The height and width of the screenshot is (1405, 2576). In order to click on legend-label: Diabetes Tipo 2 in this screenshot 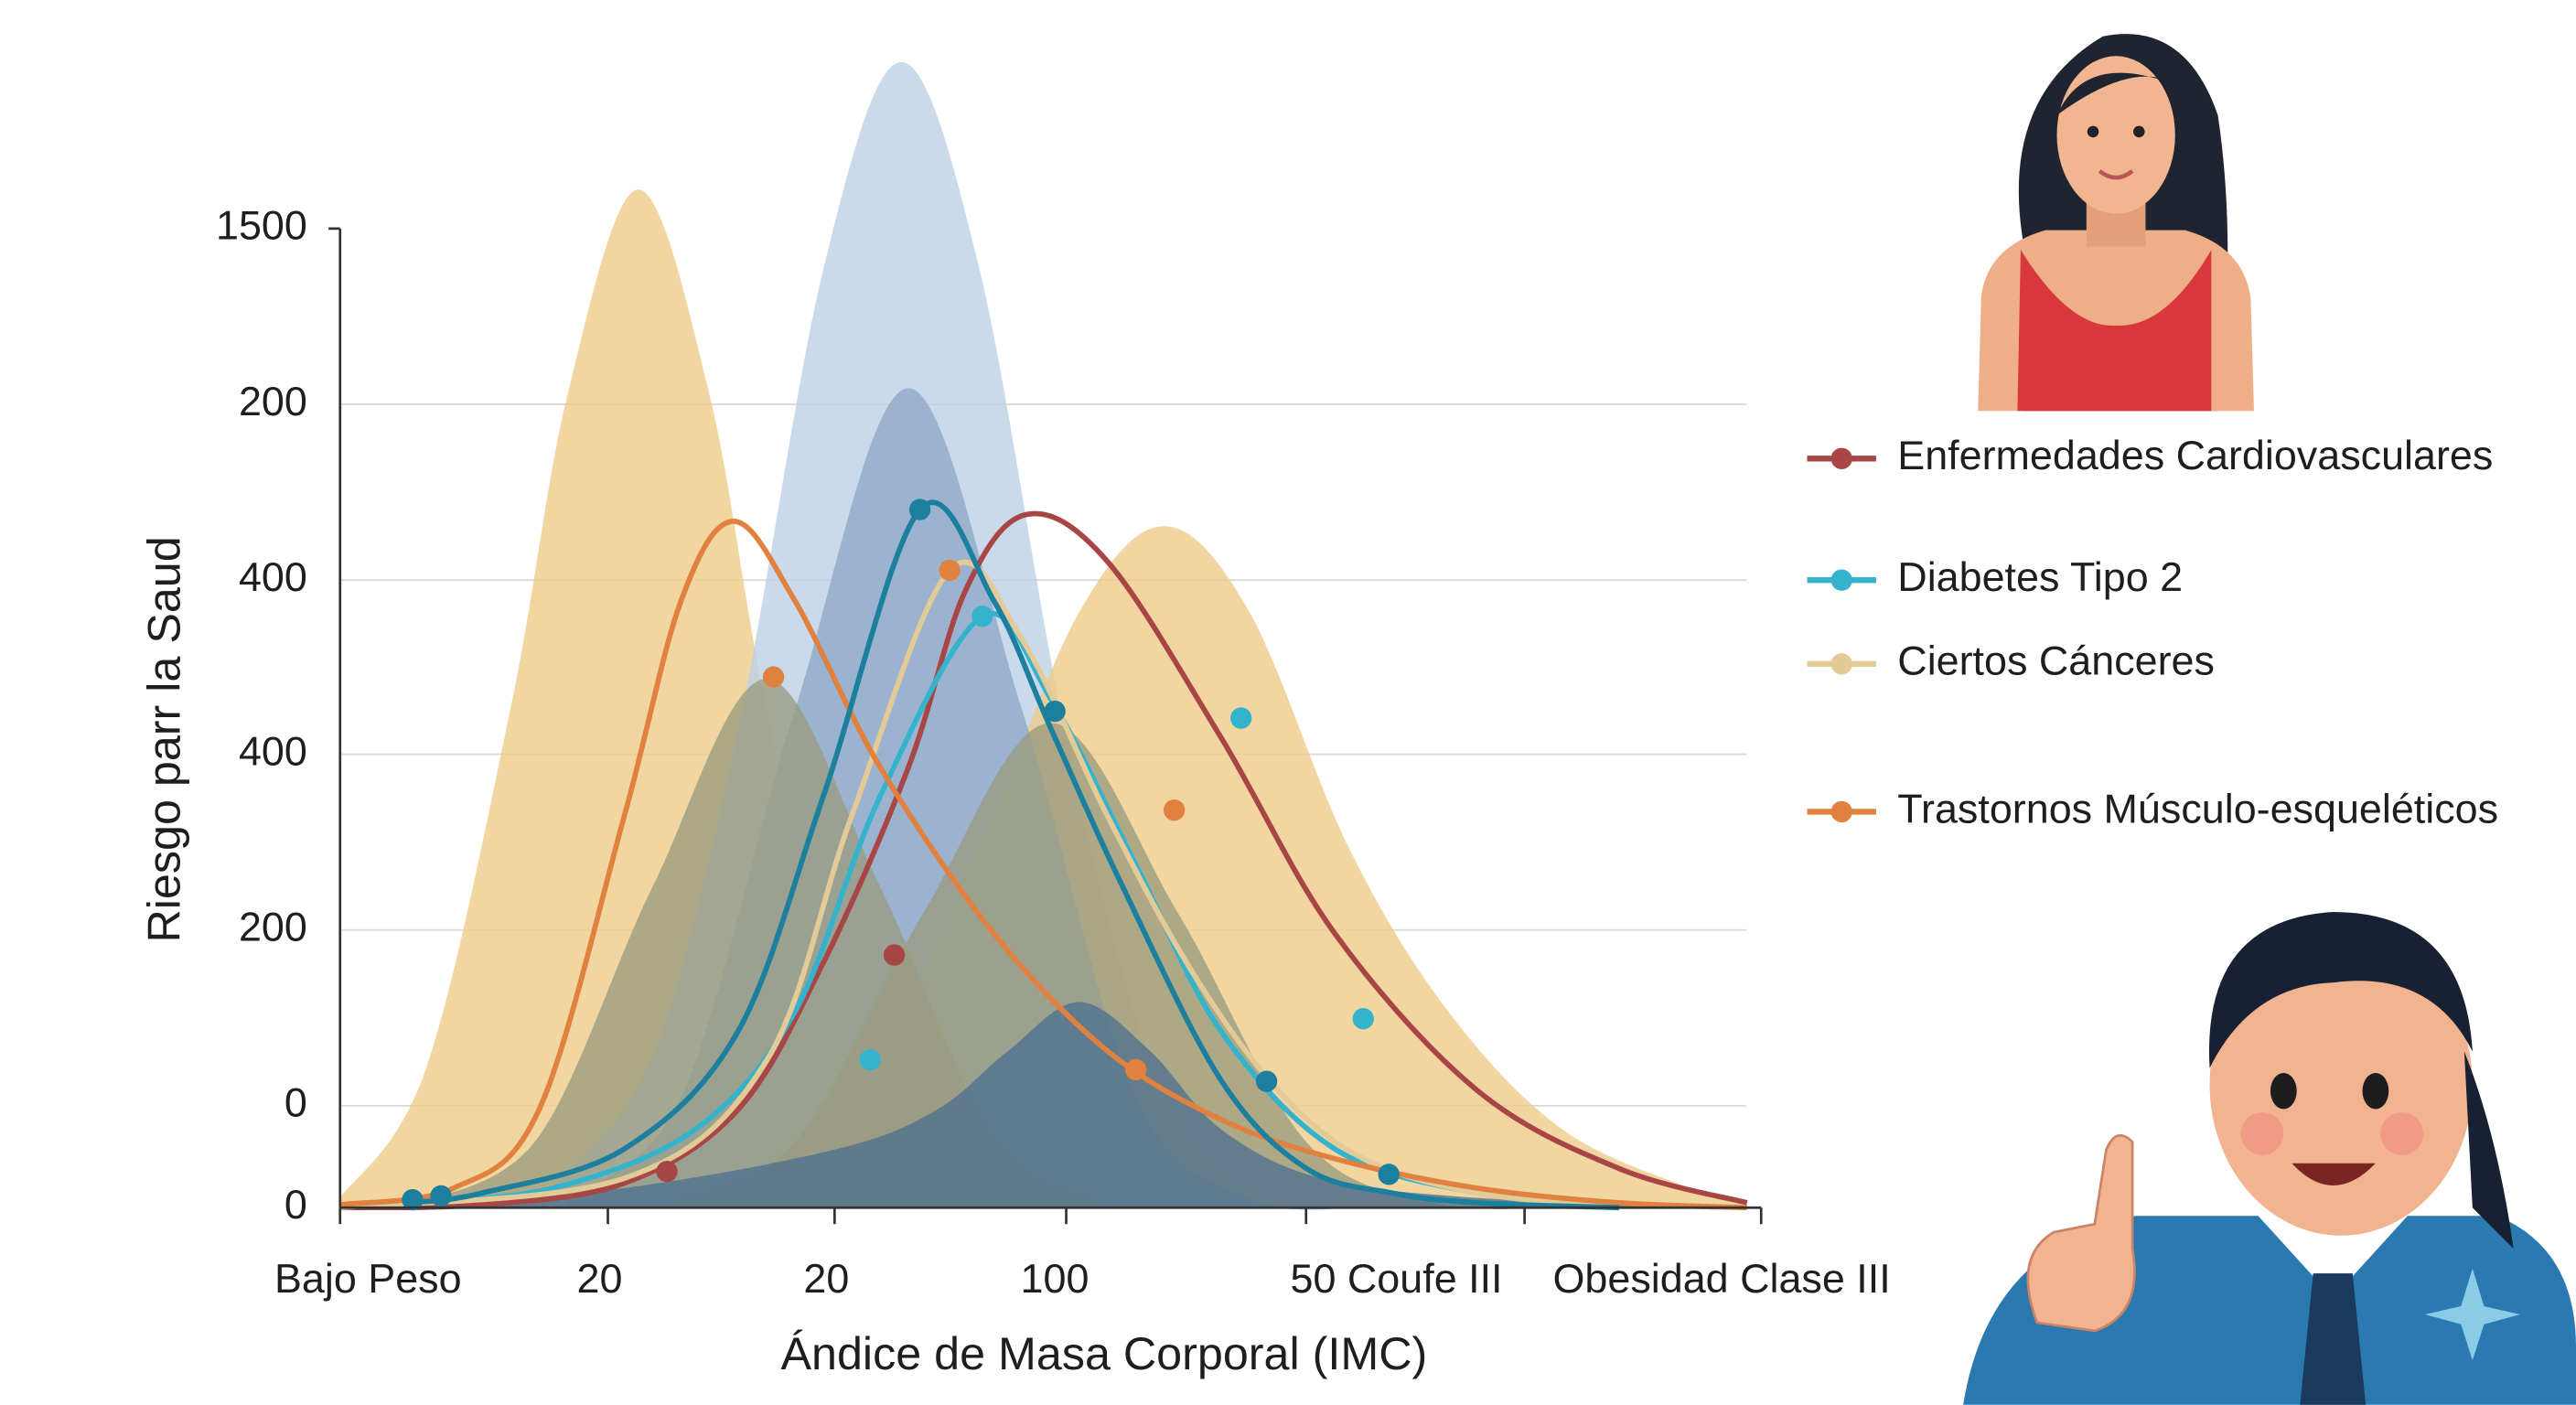, I will do `click(2040, 576)`.